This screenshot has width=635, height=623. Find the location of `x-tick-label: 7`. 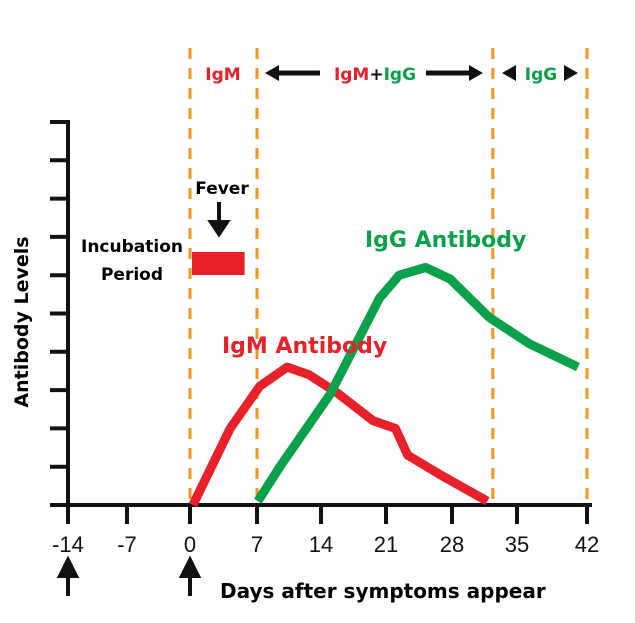

x-tick-label: 7 is located at coordinates (257, 544).